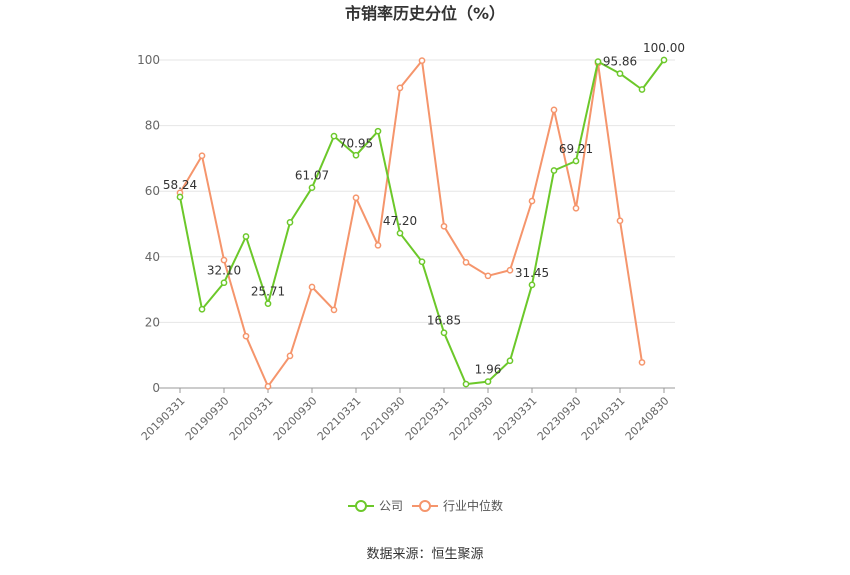 This screenshot has height=575, width=850. I want to click on legend-marker-company, so click(361, 506).